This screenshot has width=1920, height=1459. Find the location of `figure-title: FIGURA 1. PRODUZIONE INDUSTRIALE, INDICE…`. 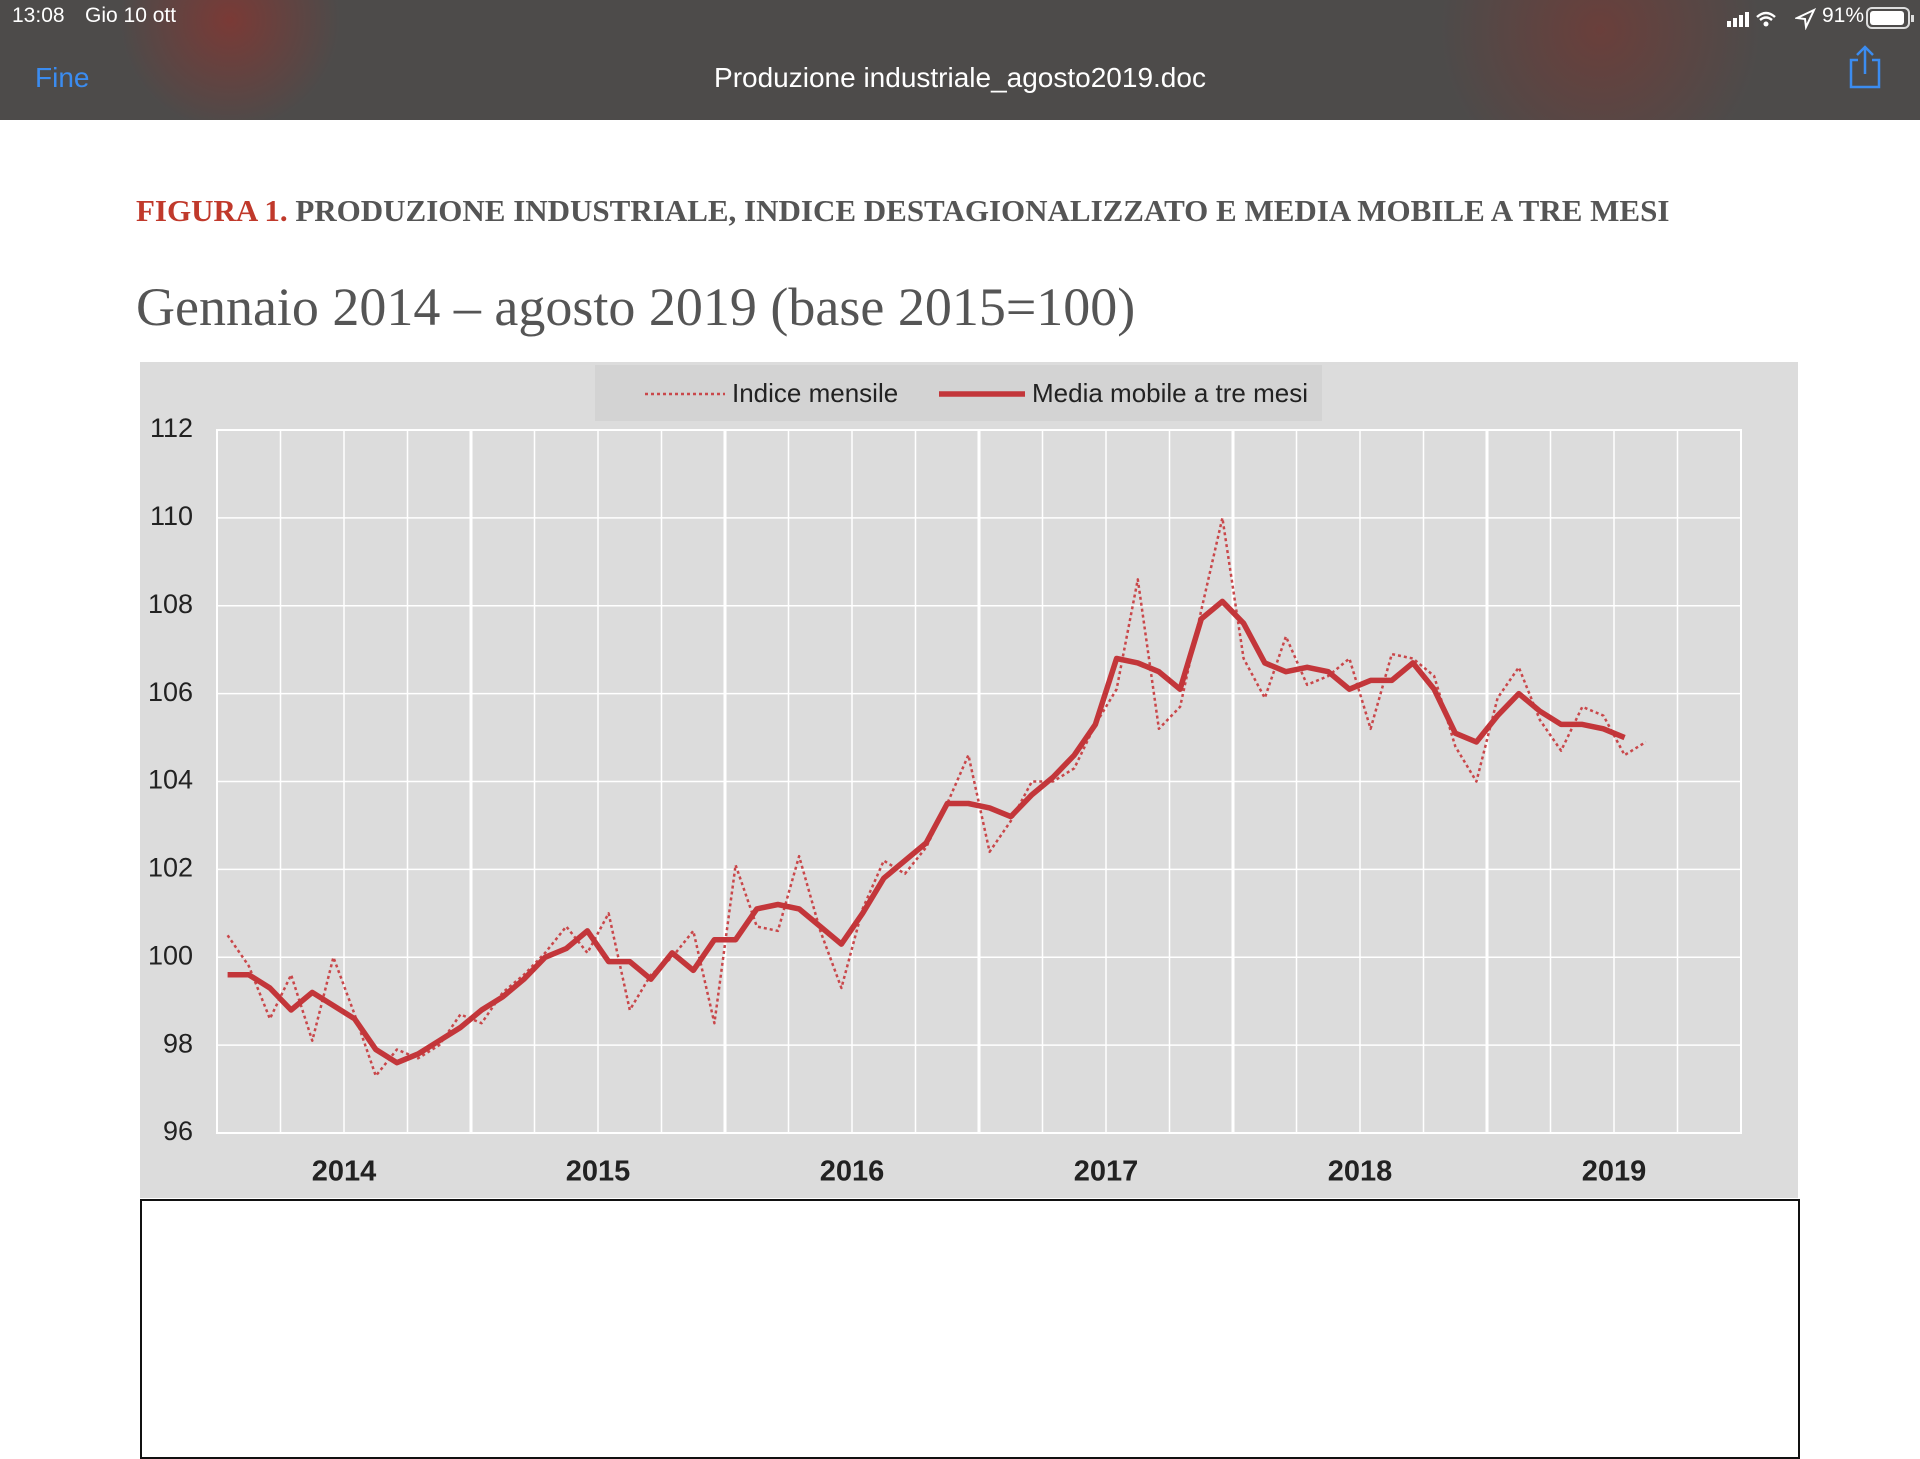

figure-title: FIGURA 1. PRODUZIONE INDUSTRIALE, INDICE… is located at coordinates (956, 210).